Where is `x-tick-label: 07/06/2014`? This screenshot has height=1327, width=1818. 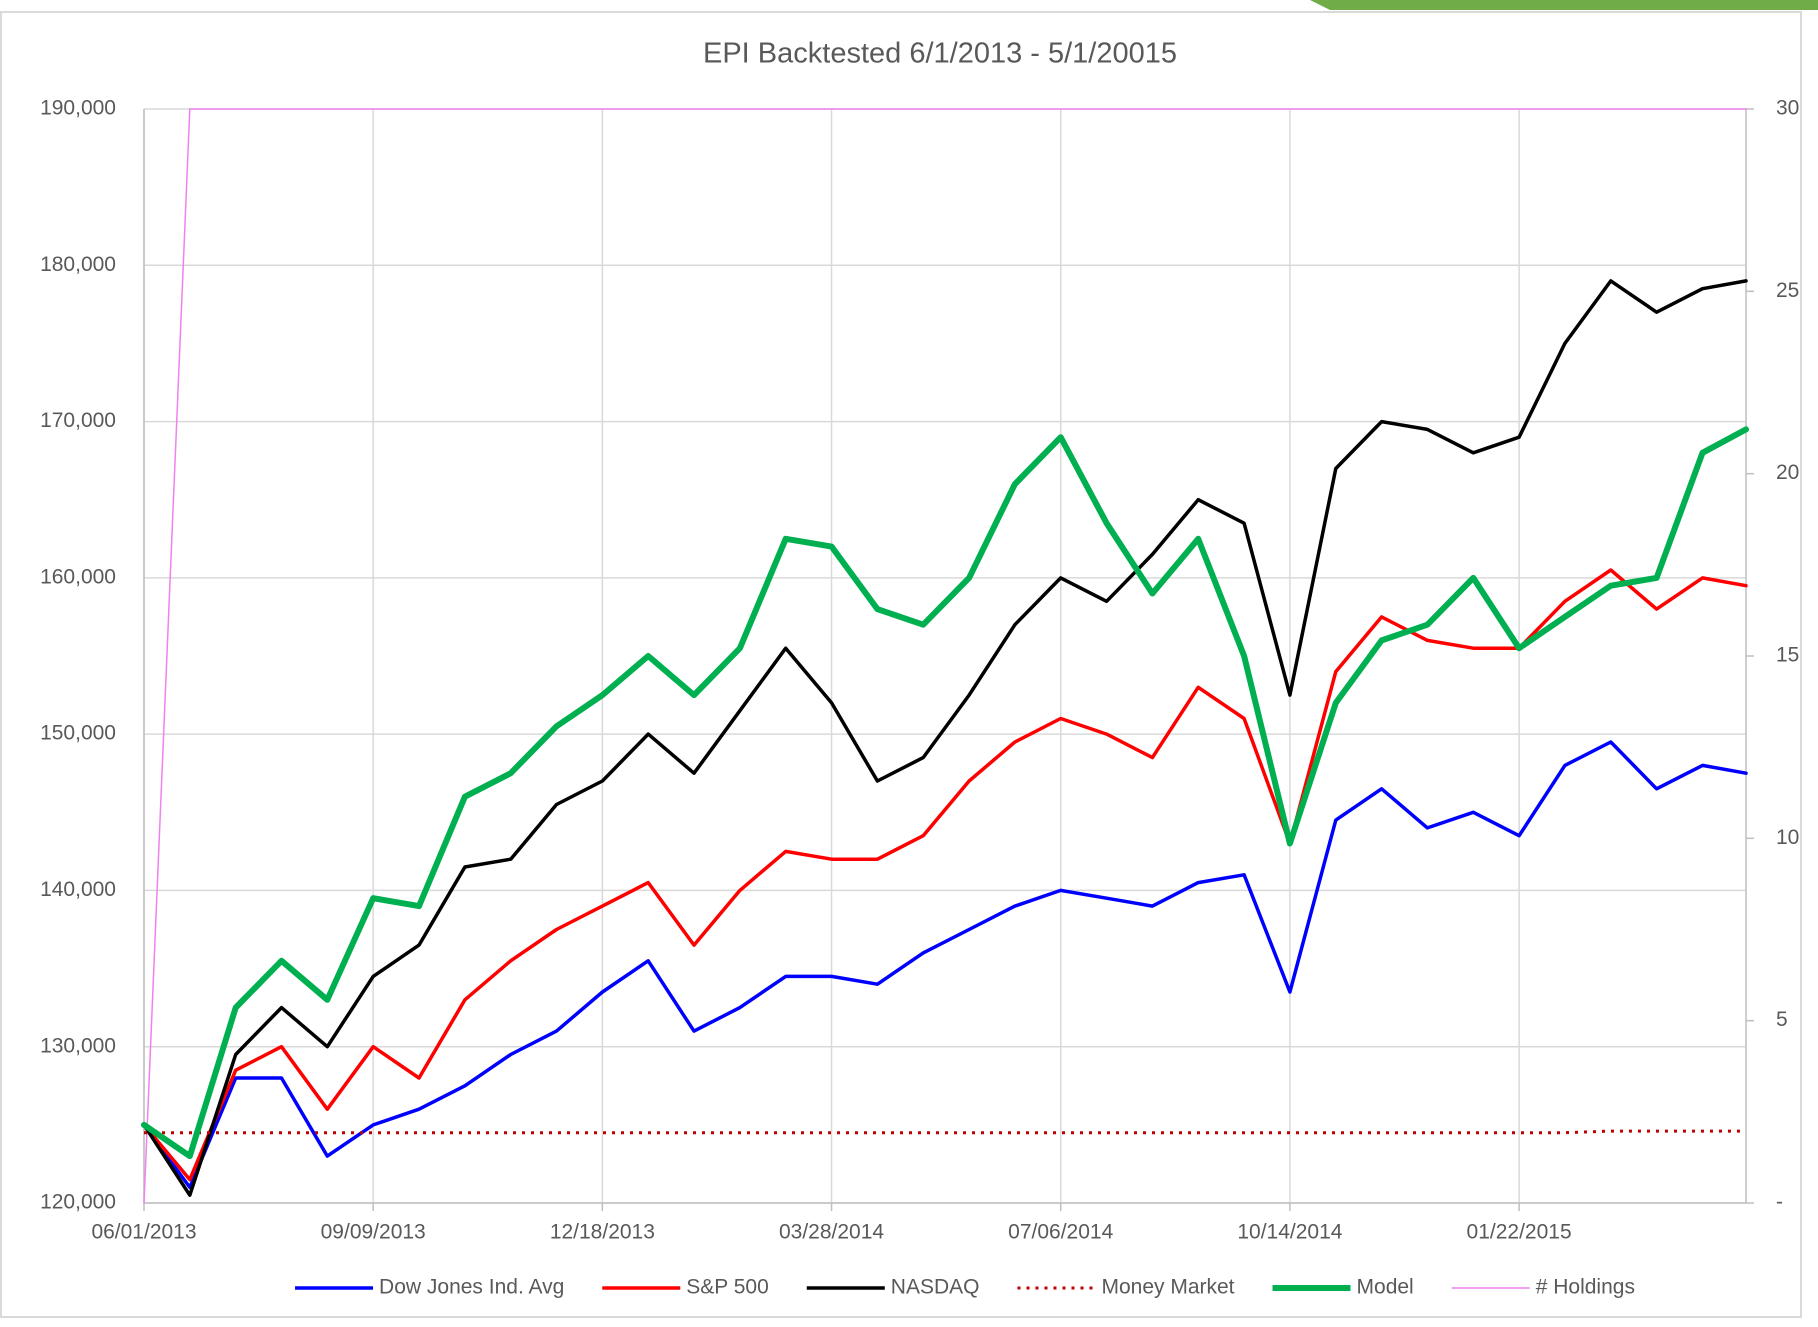 x-tick-label: 07/06/2014 is located at coordinates (1060, 1232).